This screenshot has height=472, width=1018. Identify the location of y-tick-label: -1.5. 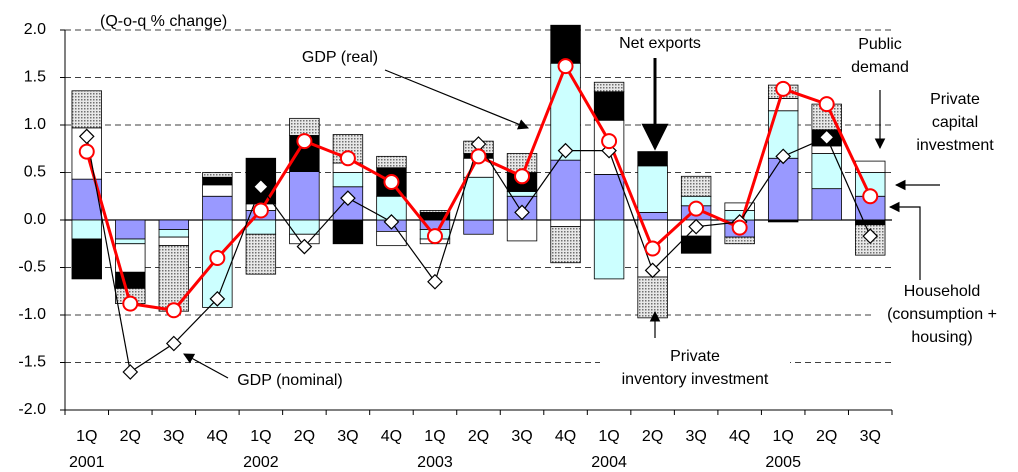
(32, 362).